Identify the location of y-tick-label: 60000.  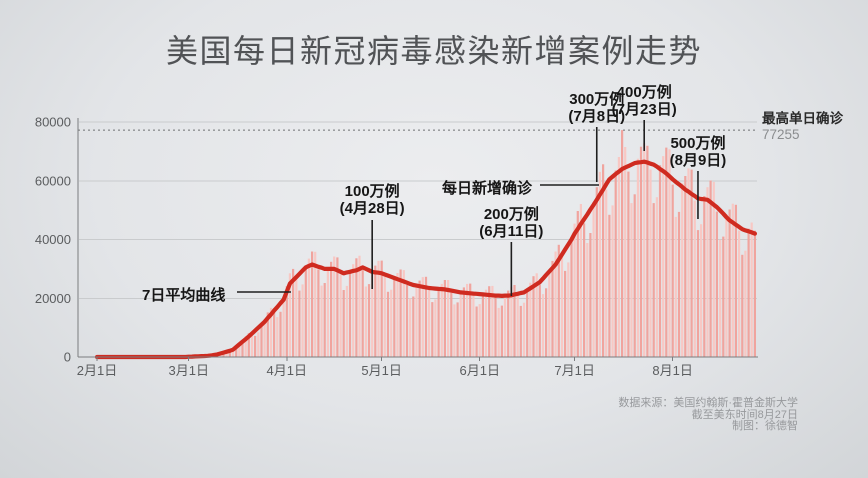
(53, 180).